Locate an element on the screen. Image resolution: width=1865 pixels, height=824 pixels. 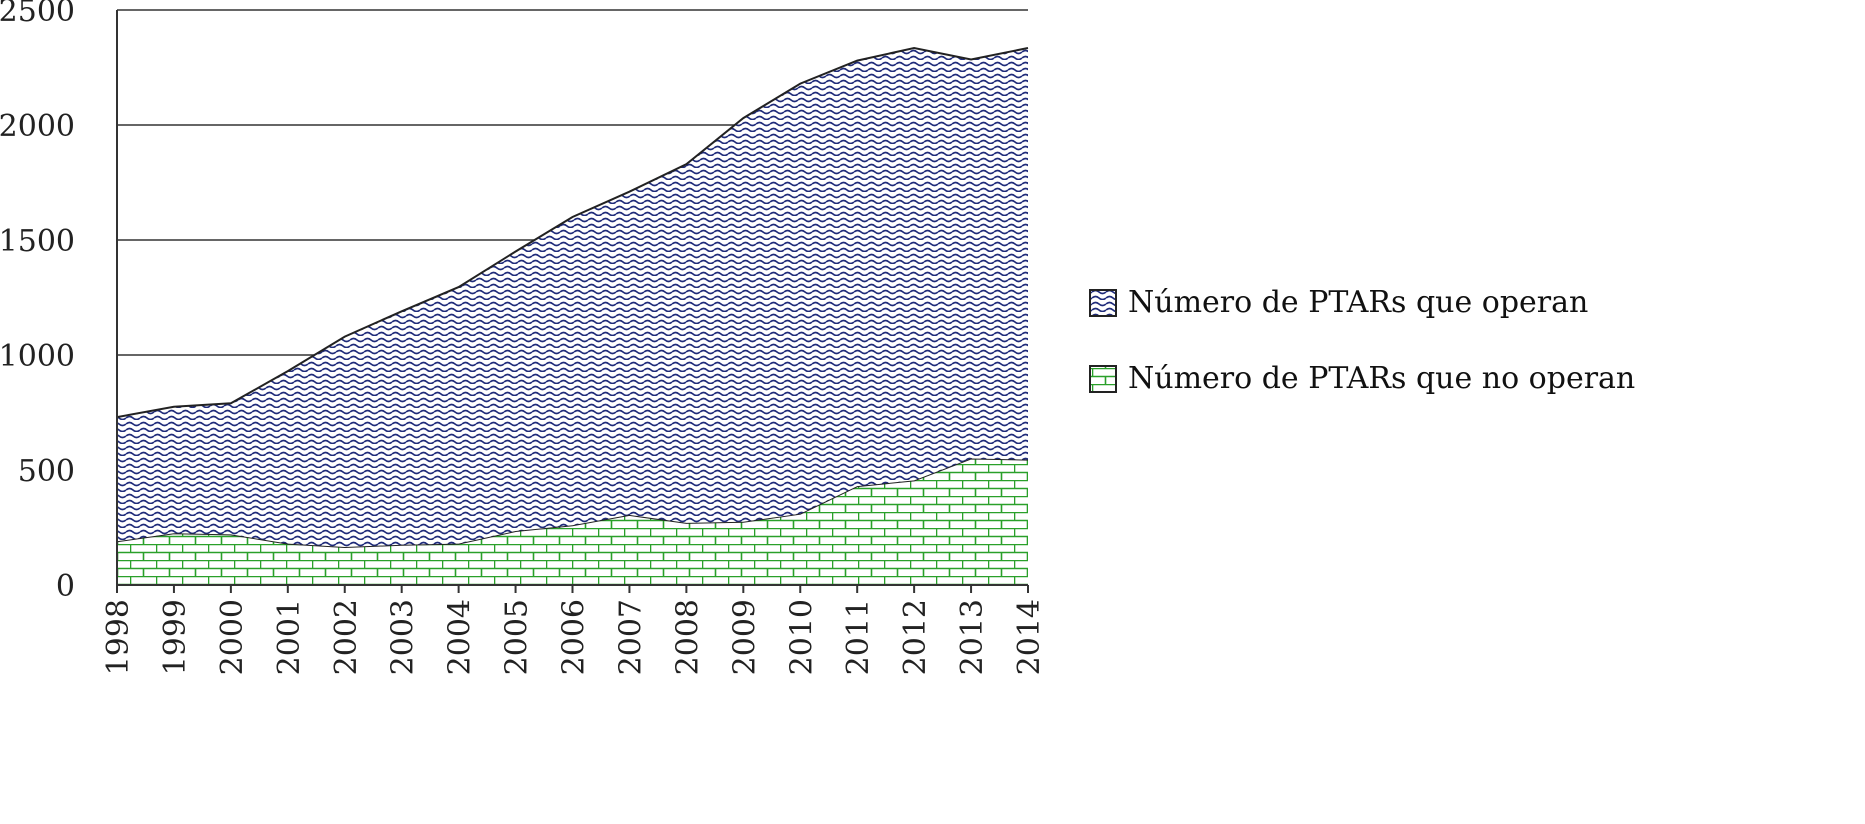
y-tick-label: 1500 is located at coordinates (37, 241).